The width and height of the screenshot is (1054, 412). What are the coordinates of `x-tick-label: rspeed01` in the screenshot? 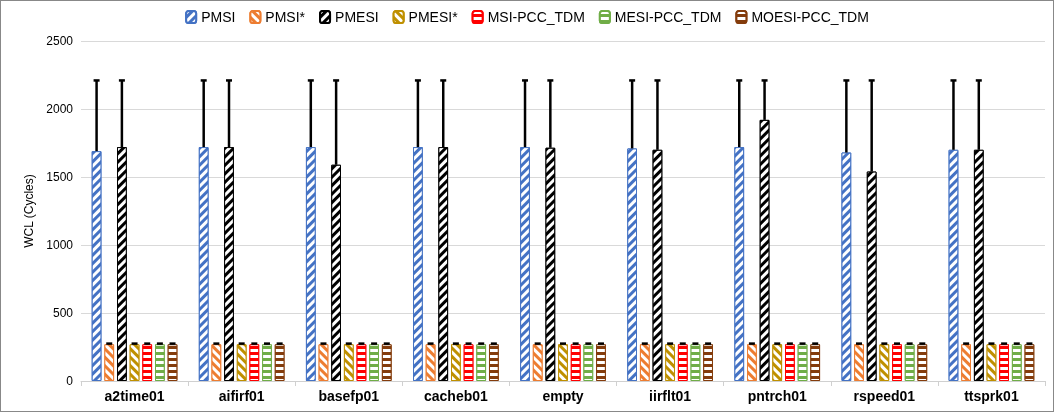 It's located at (884, 396).